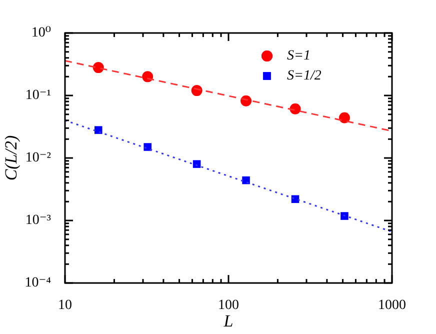 This screenshot has width=436, height=334. Describe the element at coordinates (65, 306) in the screenshot. I see `x-tick-label: 10` at that location.